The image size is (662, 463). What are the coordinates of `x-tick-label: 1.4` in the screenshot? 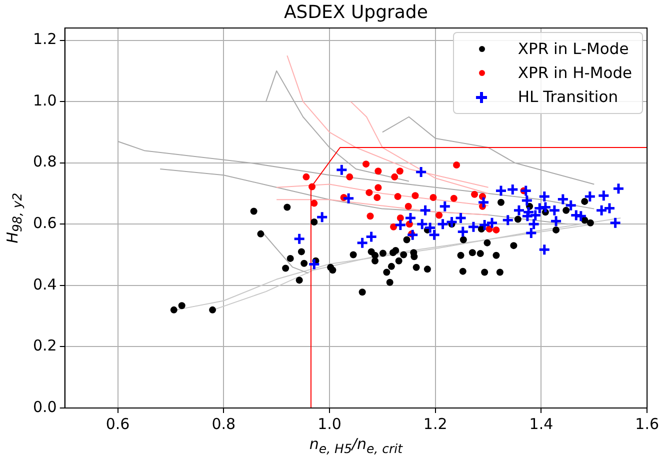 It's located at (541, 423).